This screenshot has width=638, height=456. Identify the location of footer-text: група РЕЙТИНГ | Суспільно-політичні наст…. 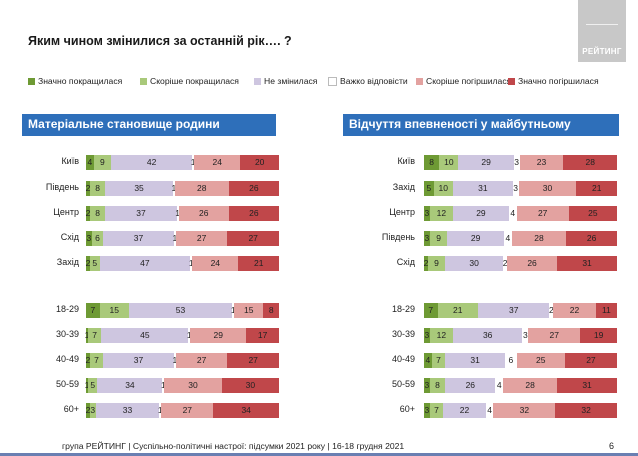
(233, 446).